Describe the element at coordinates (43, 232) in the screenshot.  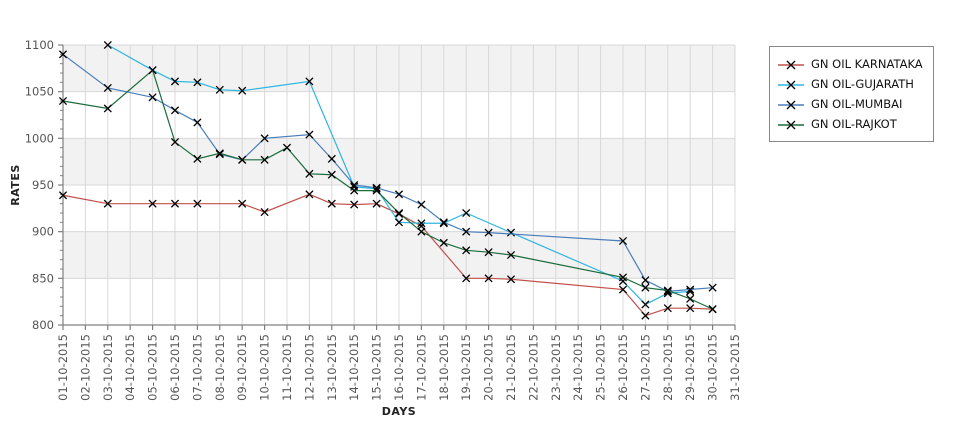
I see `y-tick-label: 900` at that location.